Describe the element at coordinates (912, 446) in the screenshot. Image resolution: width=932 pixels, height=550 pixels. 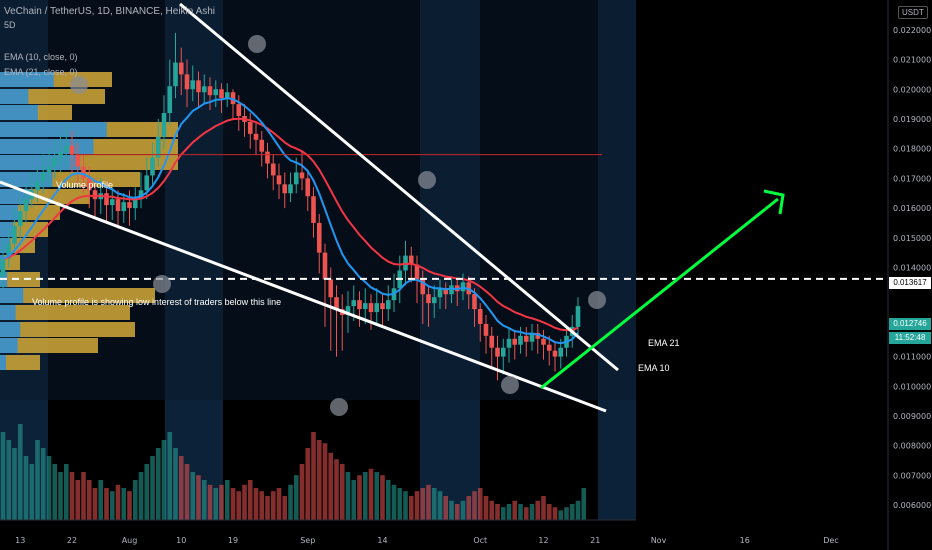
I see `y-tick-label: 0.008000` at that location.